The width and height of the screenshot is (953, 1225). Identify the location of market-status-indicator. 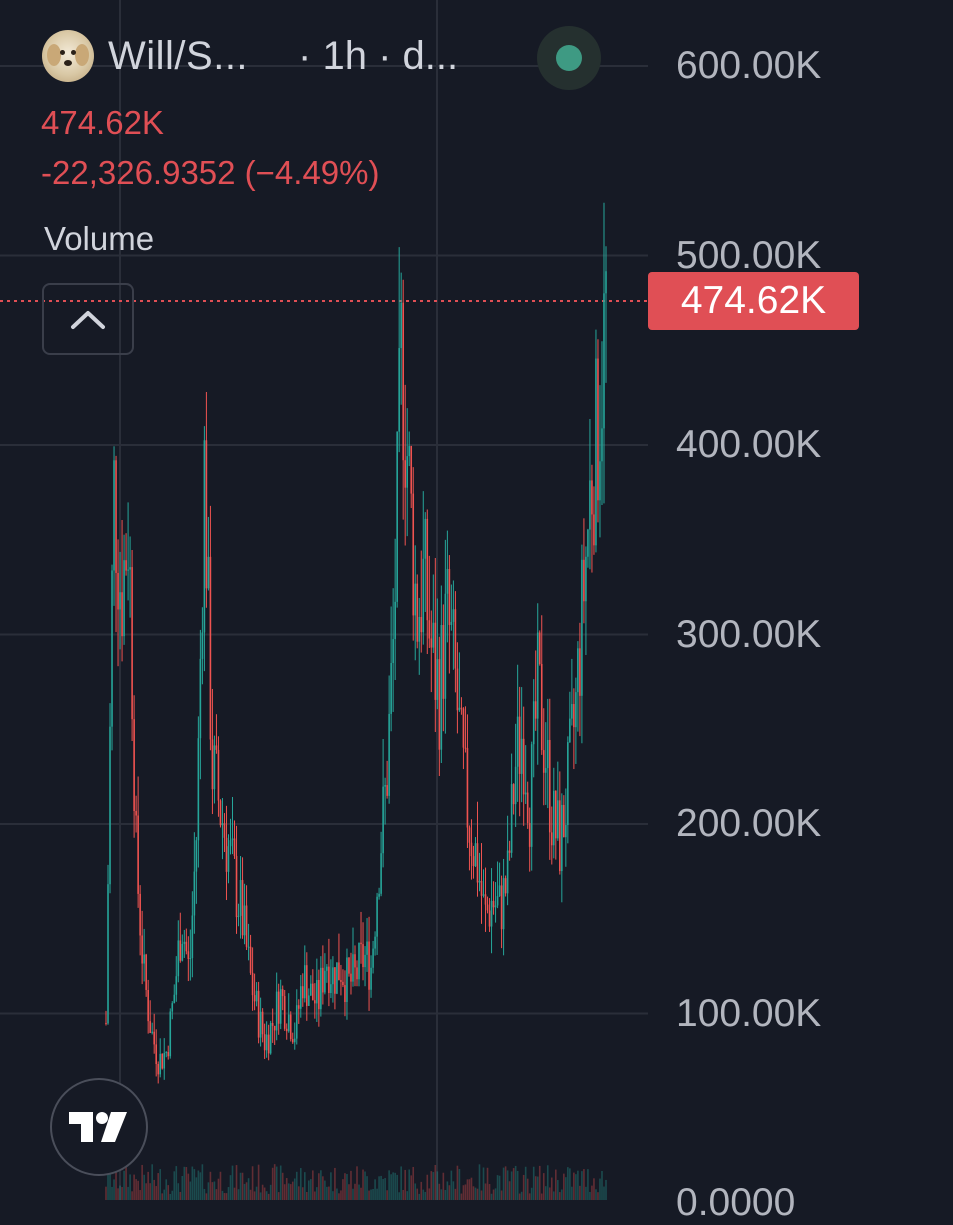
(569, 58).